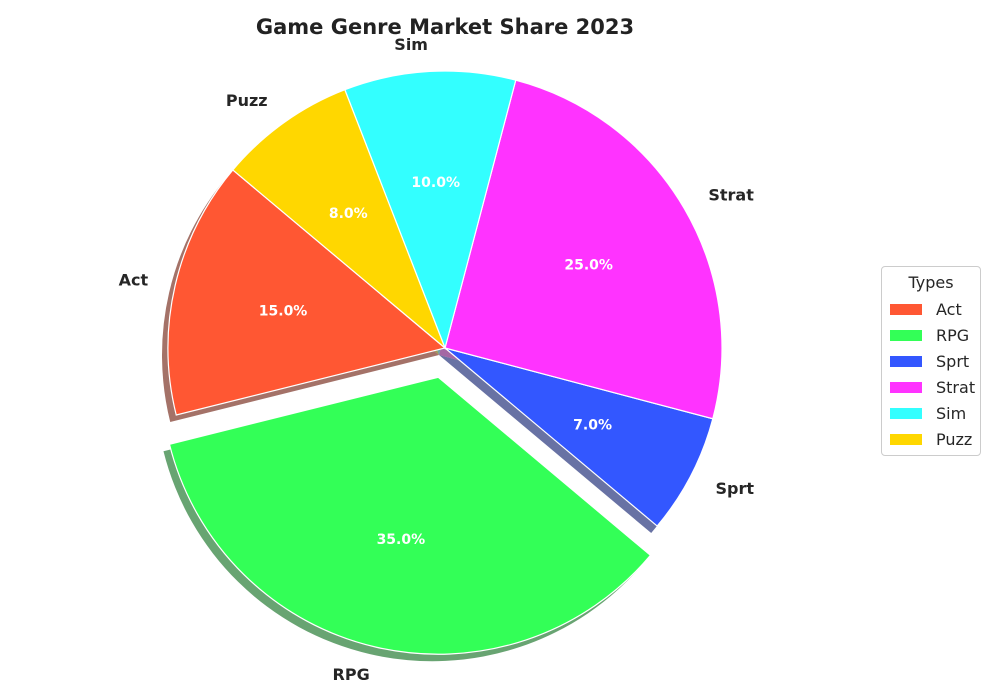  What do you see at coordinates (731, 195) in the screenshot?
I see `slice-label-strat: Strat` at bounding box center [731, 195].